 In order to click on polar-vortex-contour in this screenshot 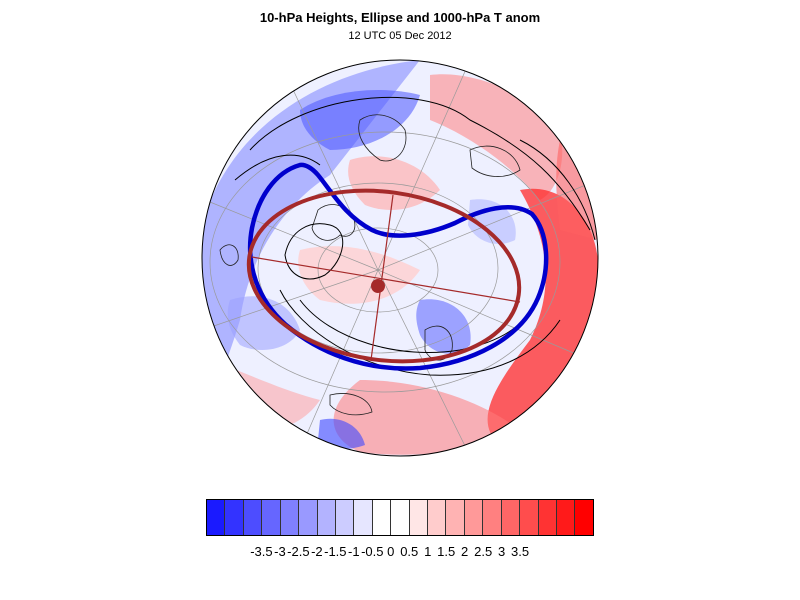, I will do `click(398, 266)`.